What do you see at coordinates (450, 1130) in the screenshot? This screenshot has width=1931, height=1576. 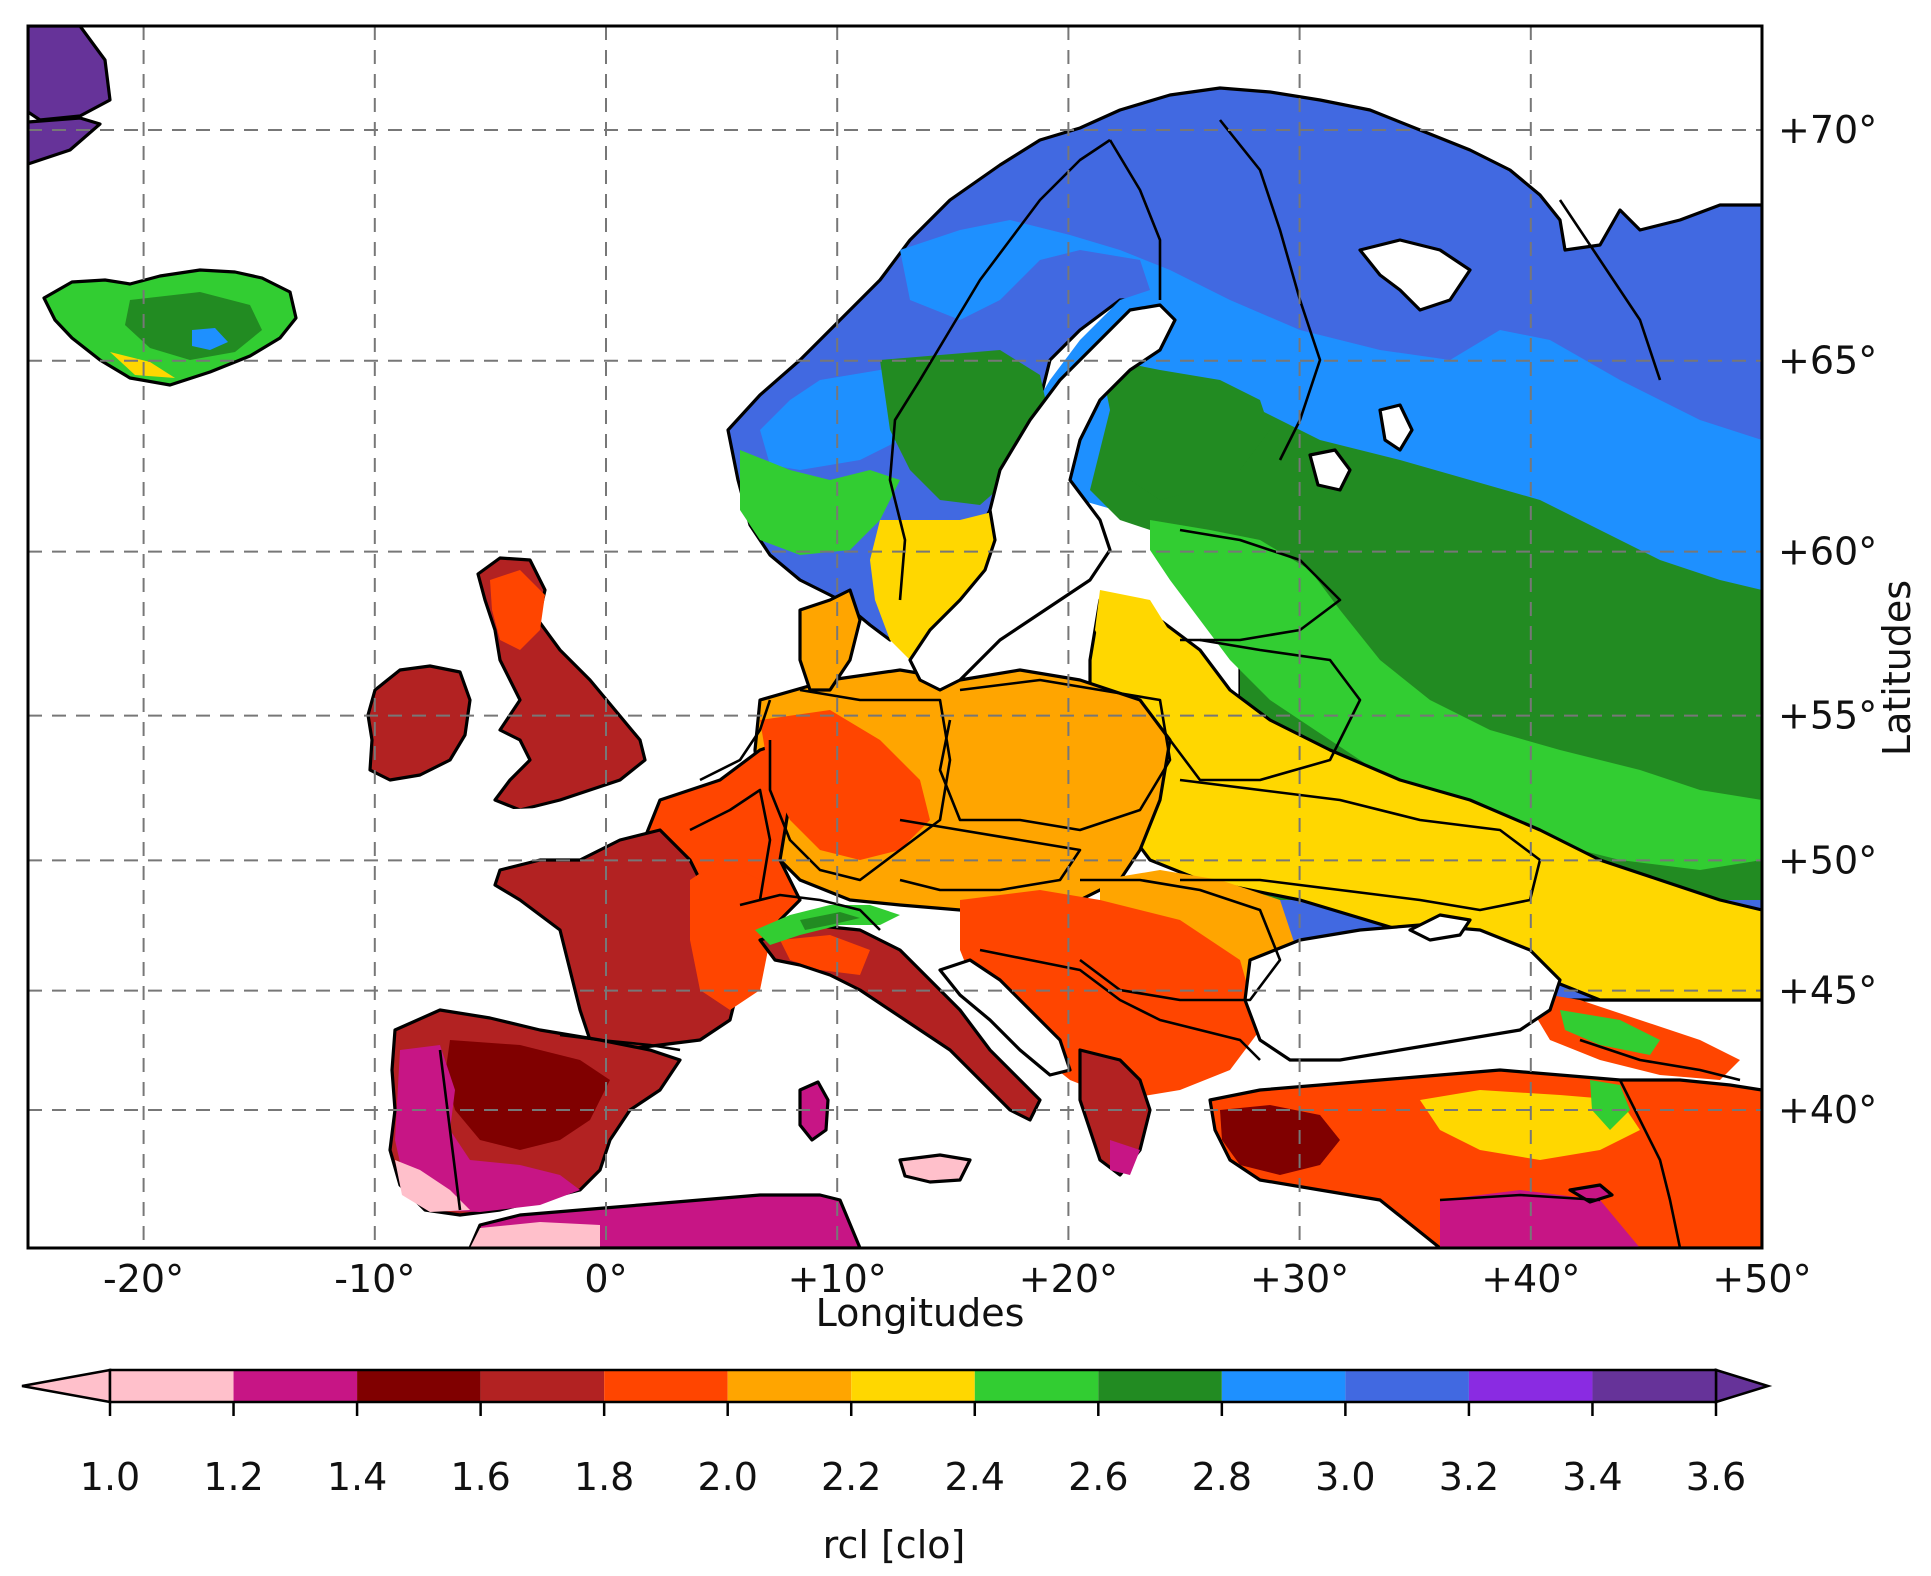 I see `border-spain-portugal` at bounding box center [450, 1130].